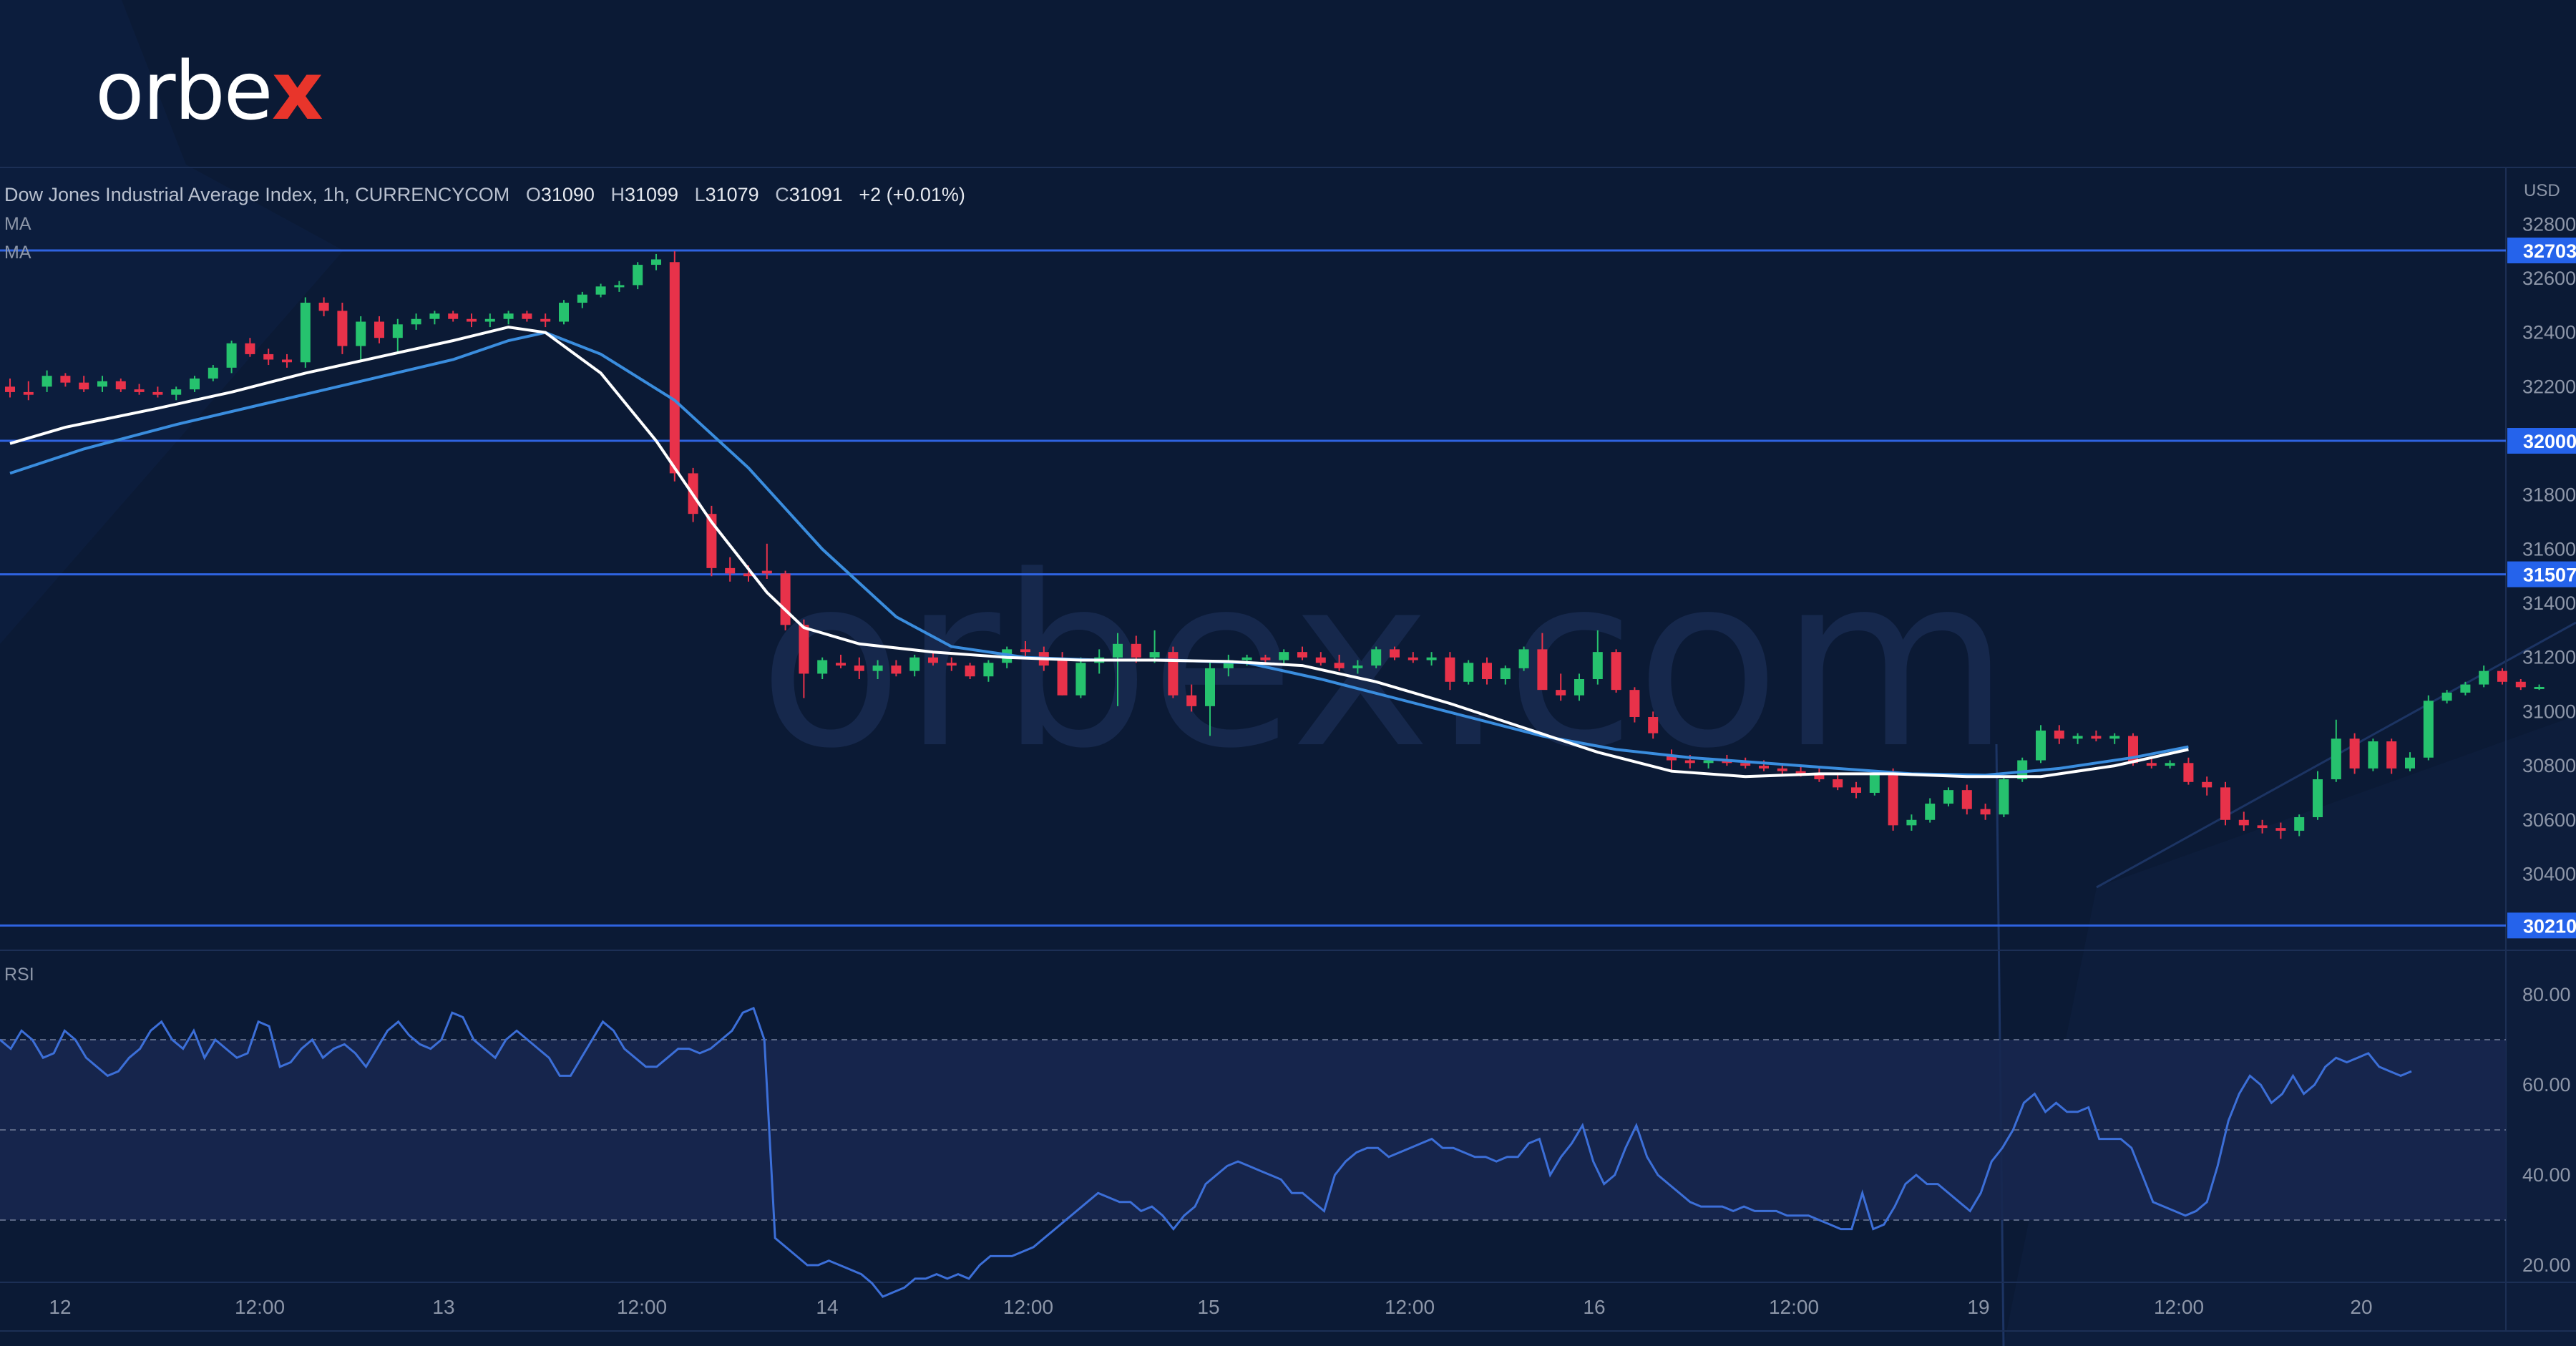 The width and height of the screenshot is (2576, 1346). I want to click on ma-legend-2: MA, so click(17, 253).